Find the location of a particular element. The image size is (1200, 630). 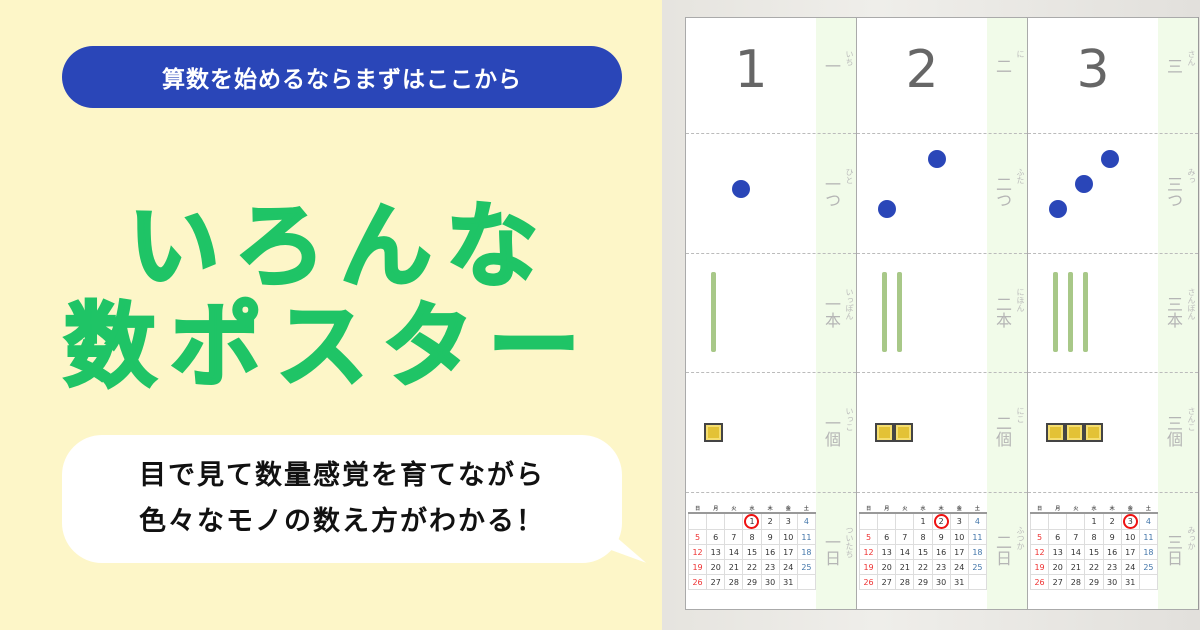

furigana-label: いっぽん is located at coordinates (849, 303).